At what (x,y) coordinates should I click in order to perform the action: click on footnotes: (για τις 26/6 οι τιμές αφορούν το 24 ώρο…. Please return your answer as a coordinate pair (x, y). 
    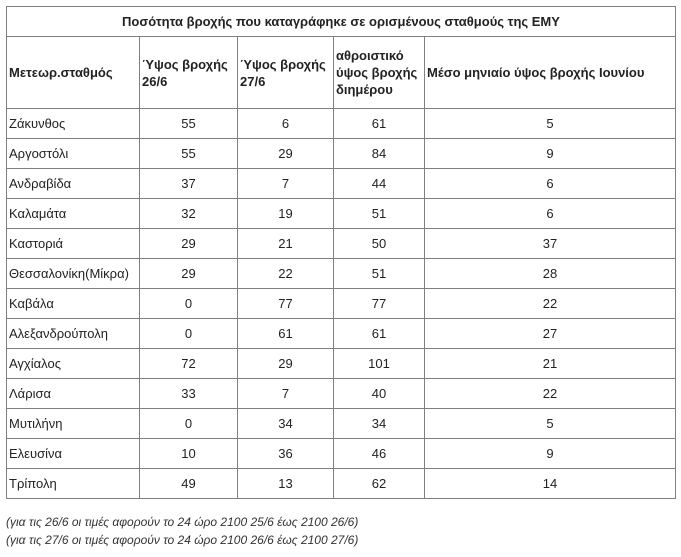
    Looking at the image, I should click on (182, 531).